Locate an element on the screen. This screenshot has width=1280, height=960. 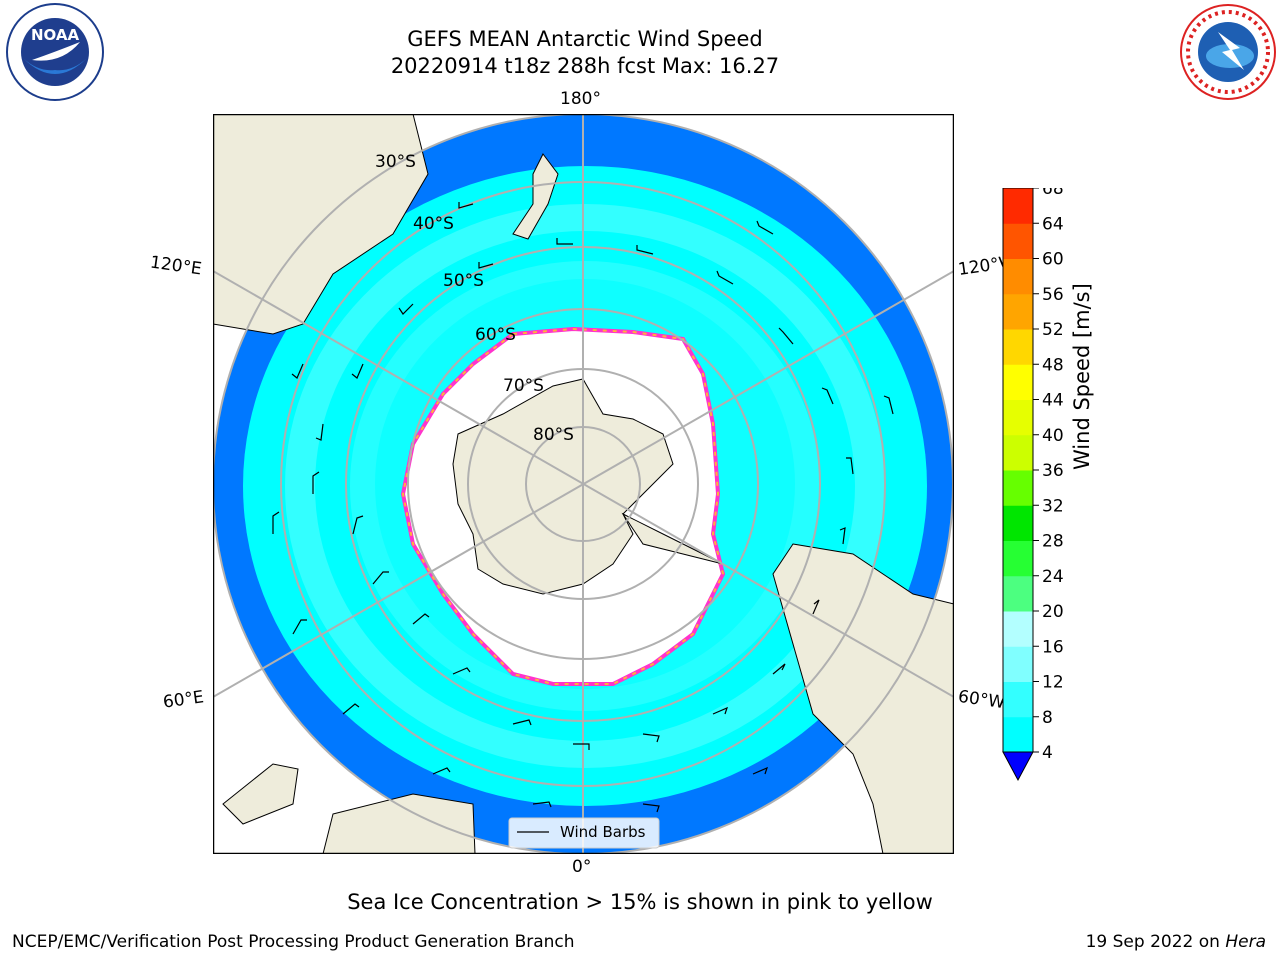
lon-label-120e: 120°E is located at coordinates (175, 266).